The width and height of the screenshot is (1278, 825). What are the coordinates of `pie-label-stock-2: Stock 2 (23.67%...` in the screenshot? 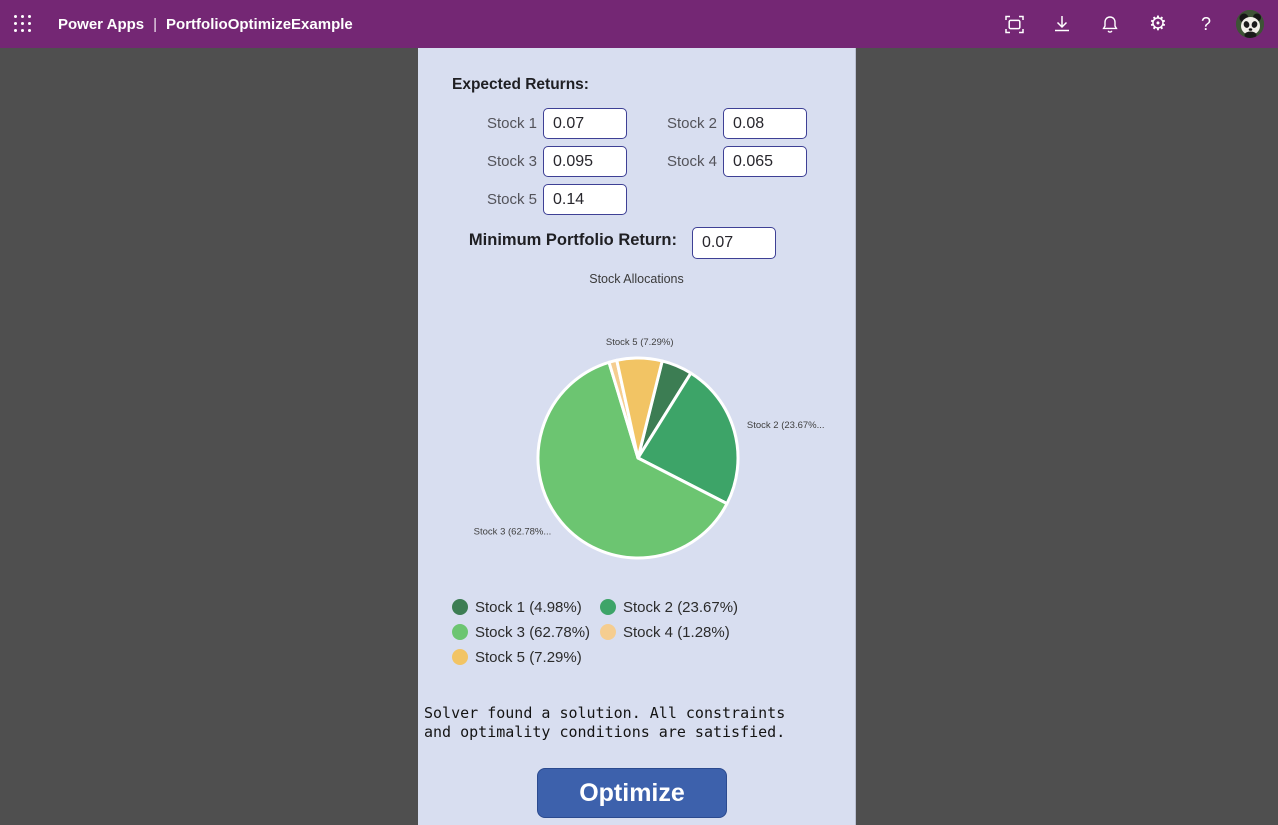 It's located at (786, 425).